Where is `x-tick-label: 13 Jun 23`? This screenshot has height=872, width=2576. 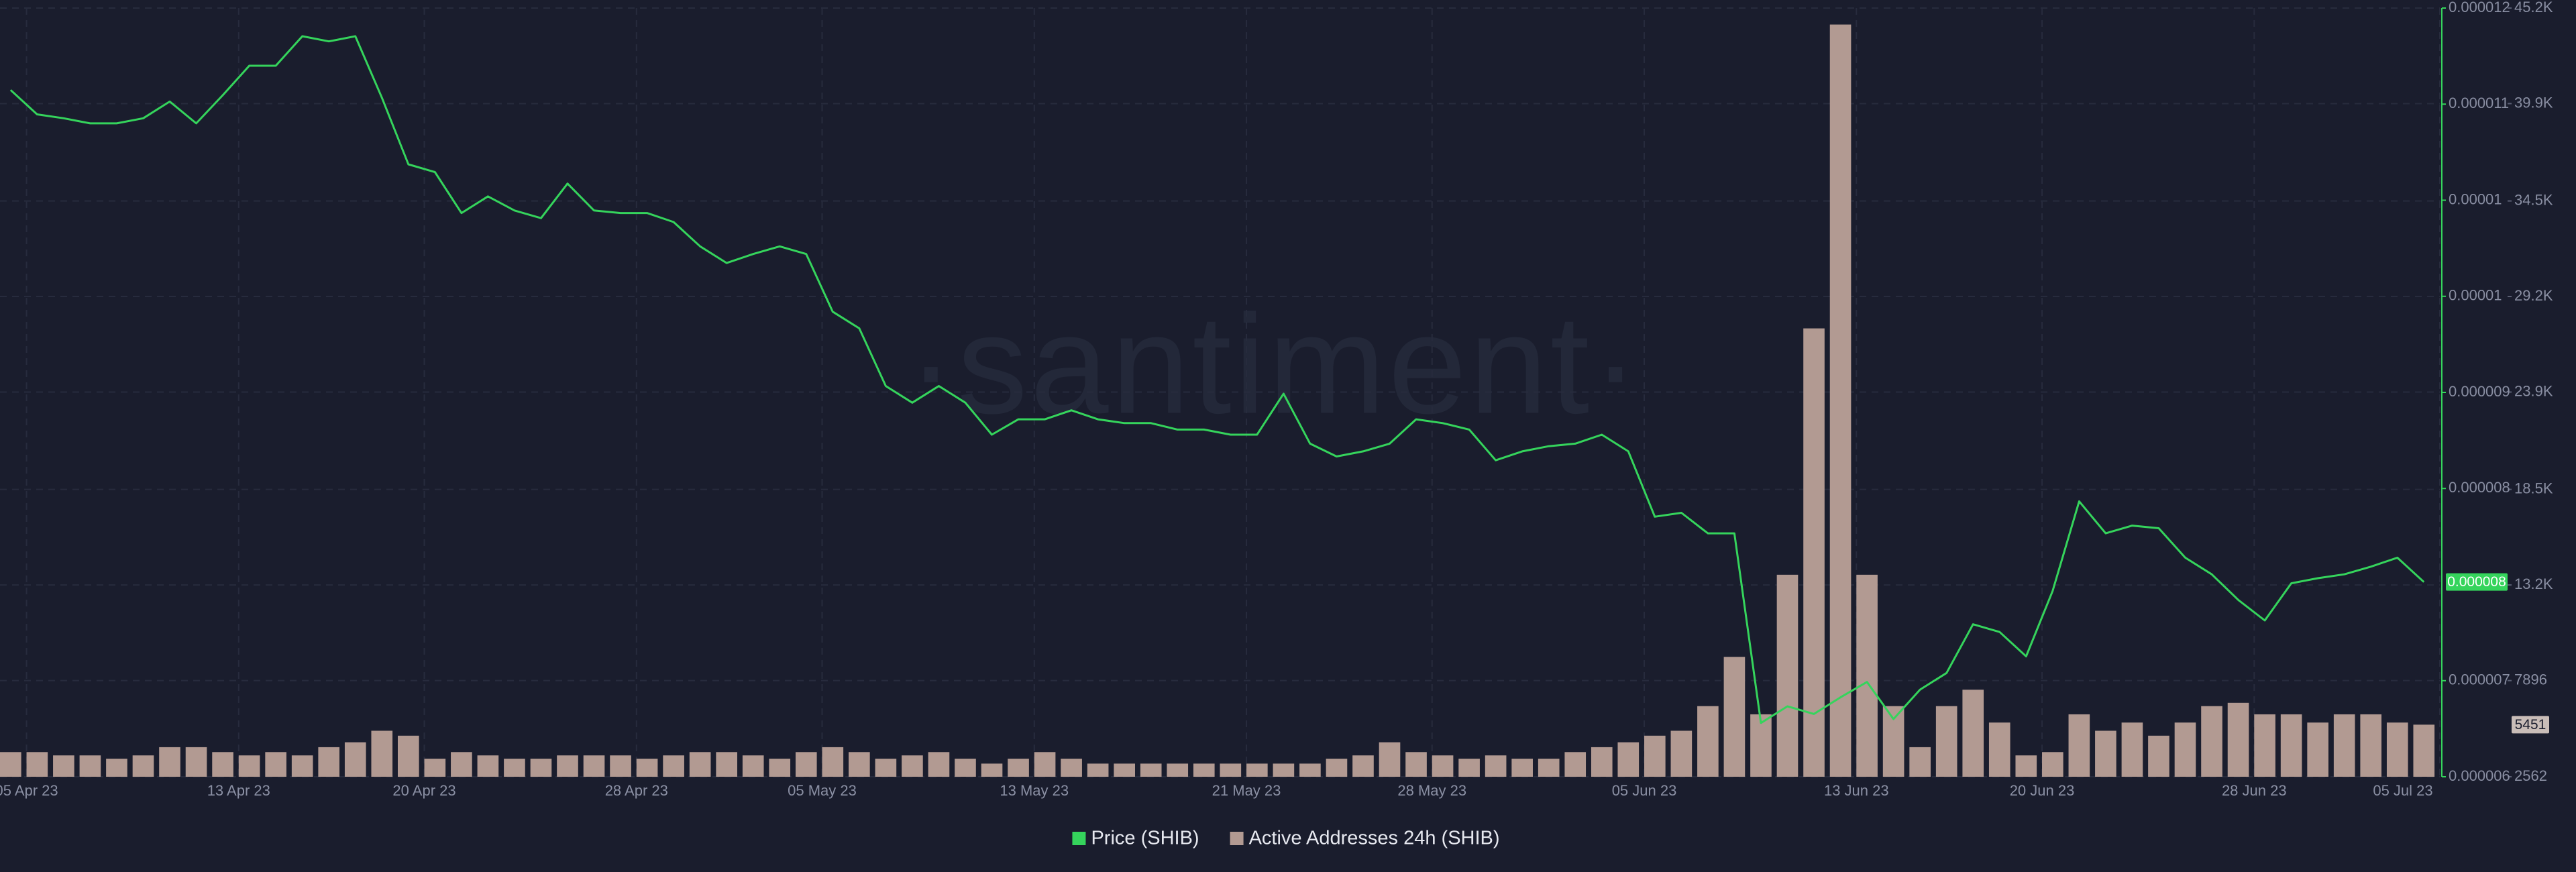 x-tick-label: 13 Jun 23 is located at coordinates (1856, 790).